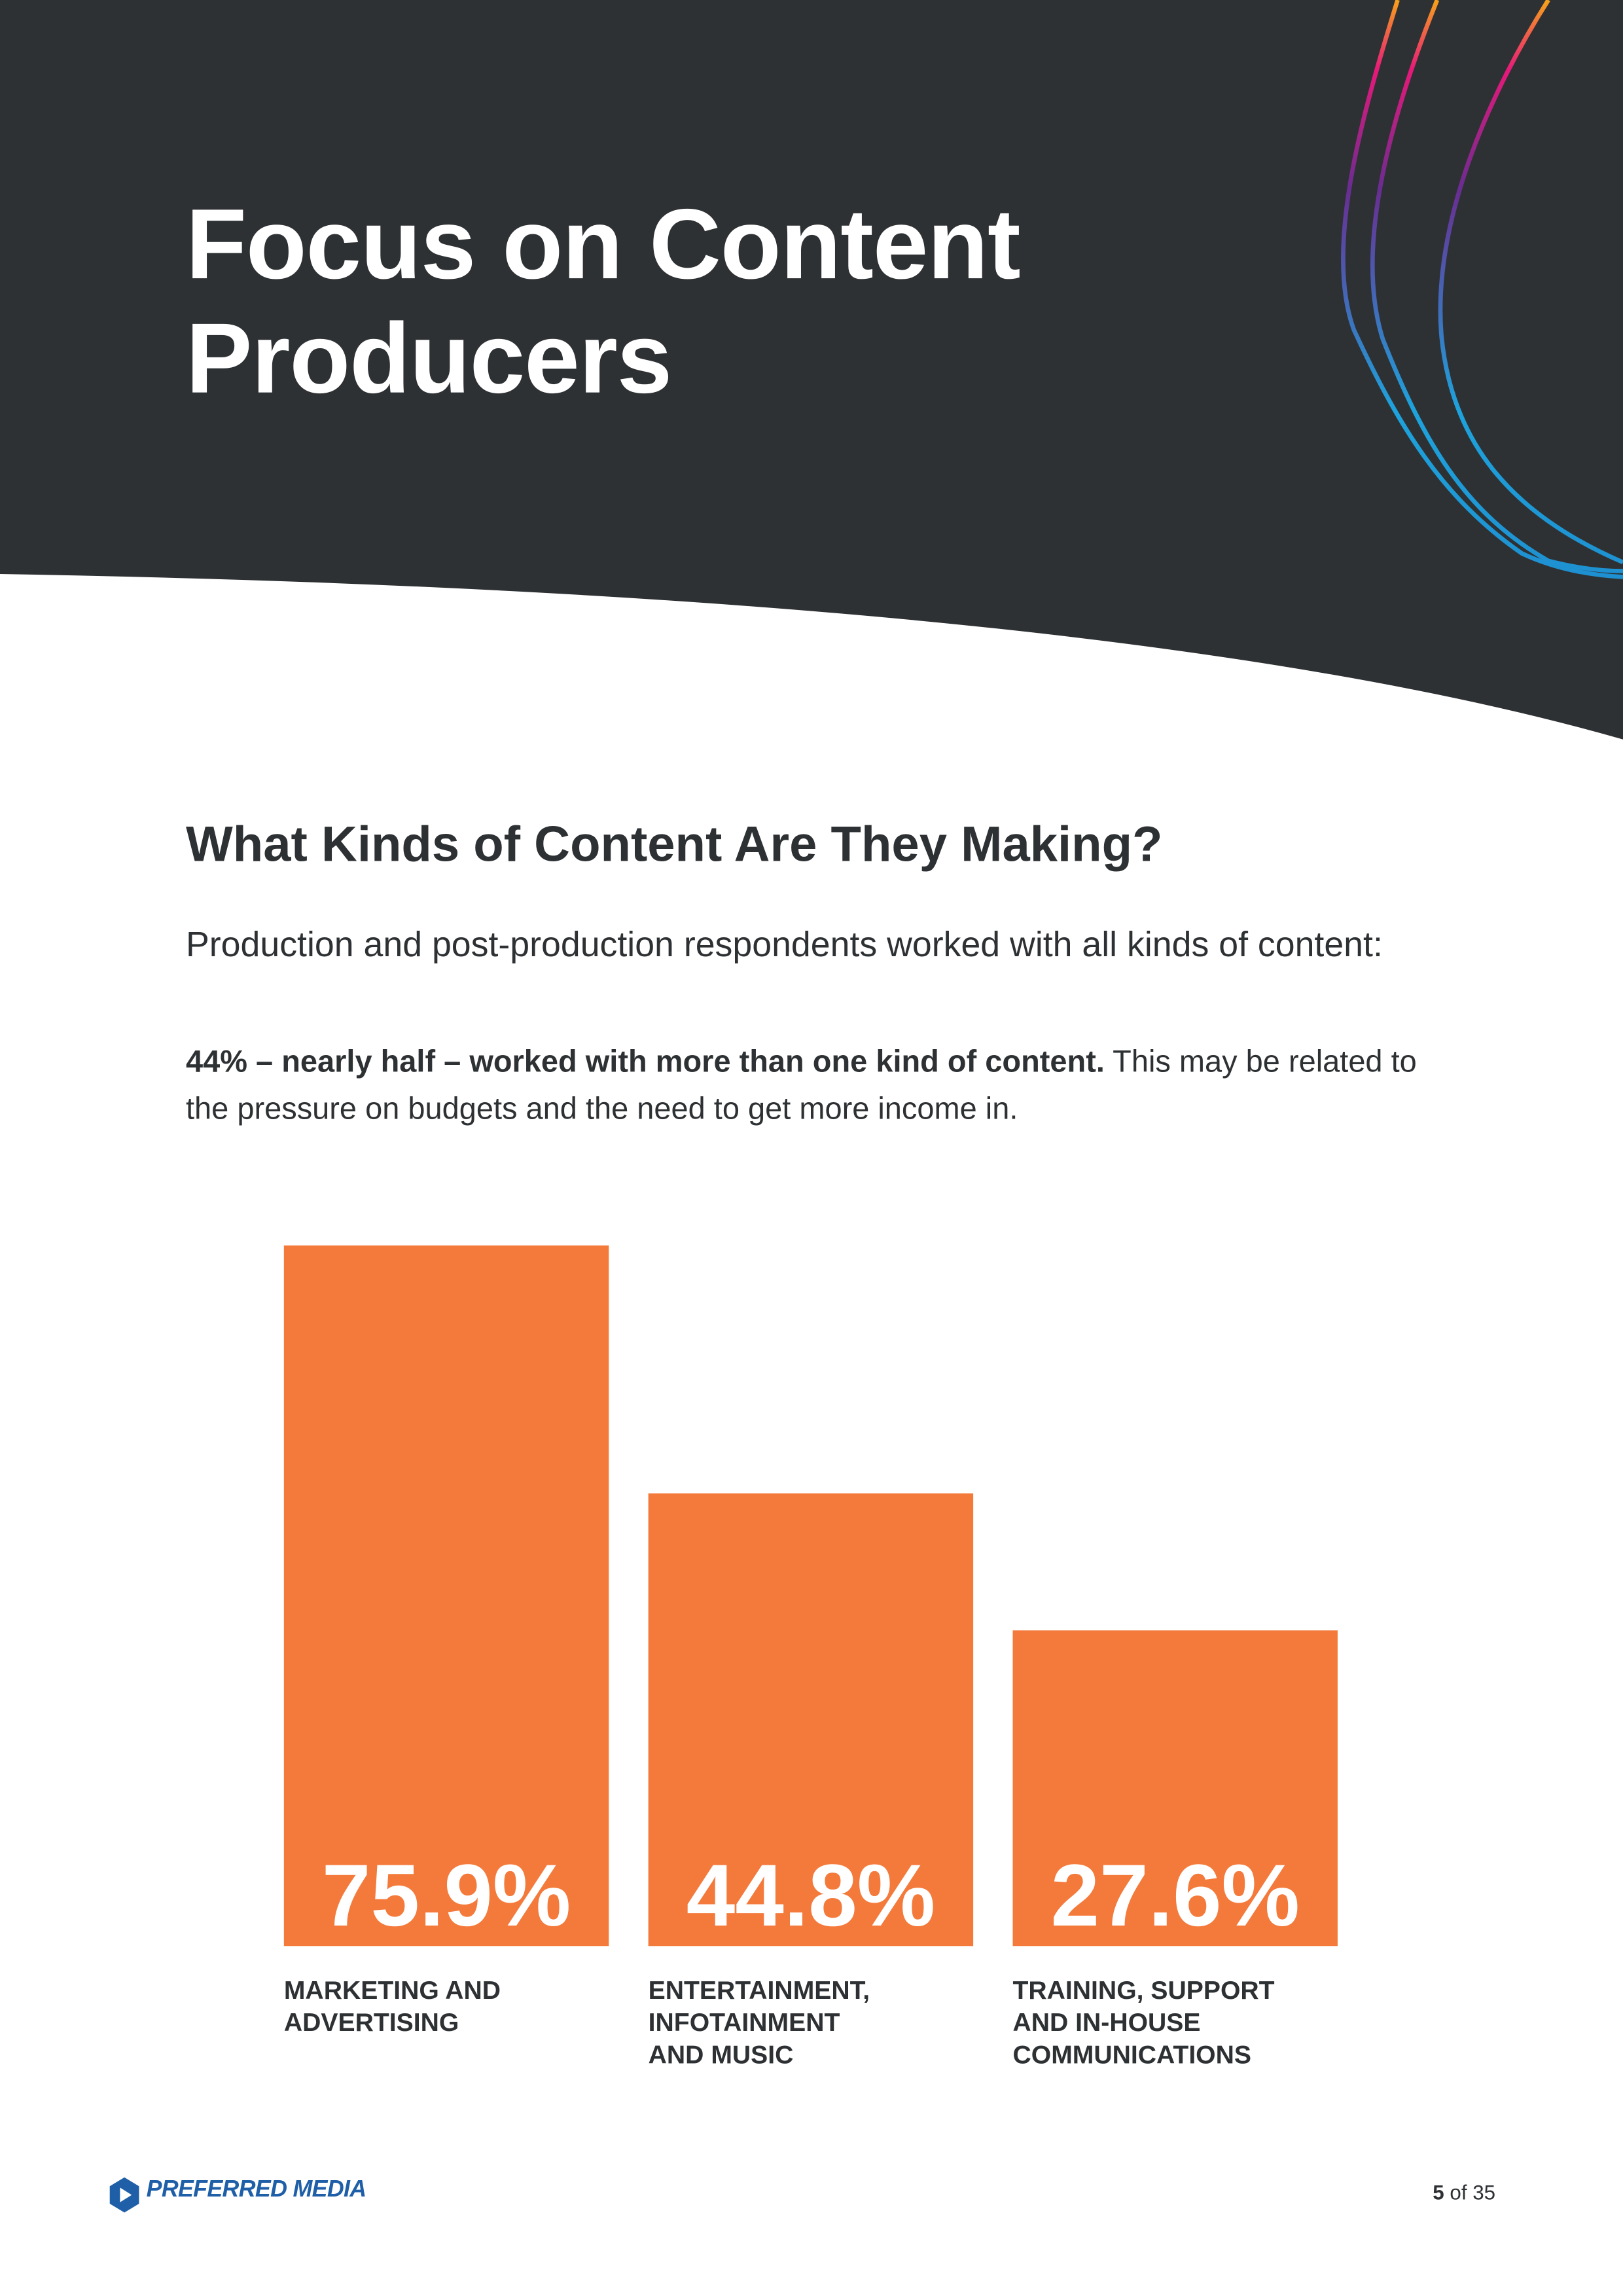  I want to click on value-label: 27.6%, so click(1175, 1896).